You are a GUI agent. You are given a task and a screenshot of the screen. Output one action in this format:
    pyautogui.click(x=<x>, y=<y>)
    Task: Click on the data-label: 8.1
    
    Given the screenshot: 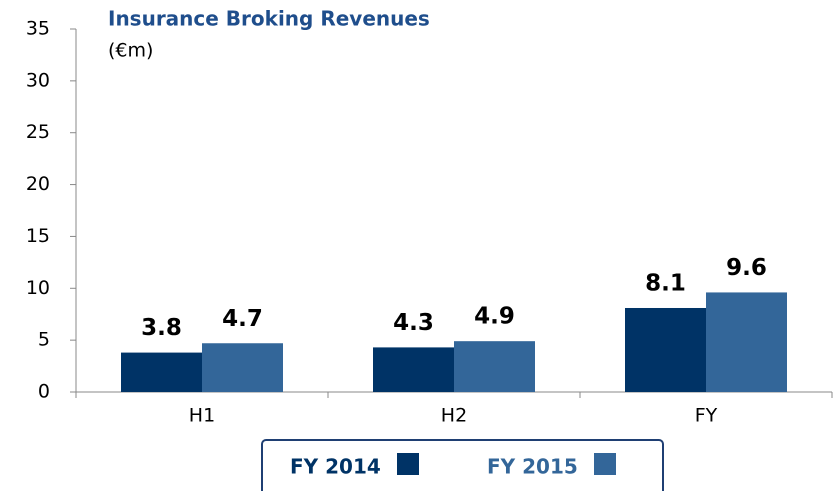 What is the action you would take?
    pyautogui.click(x=665, y=283)
    